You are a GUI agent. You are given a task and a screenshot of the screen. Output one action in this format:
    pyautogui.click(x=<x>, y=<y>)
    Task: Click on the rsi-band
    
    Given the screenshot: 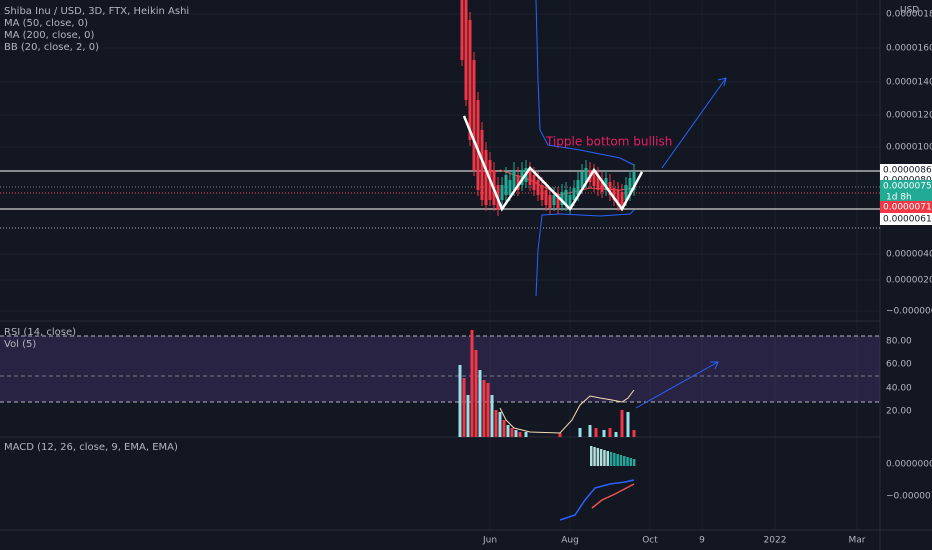 What is the action you would take?
    pyautogui.click(x=440, y=369)
    